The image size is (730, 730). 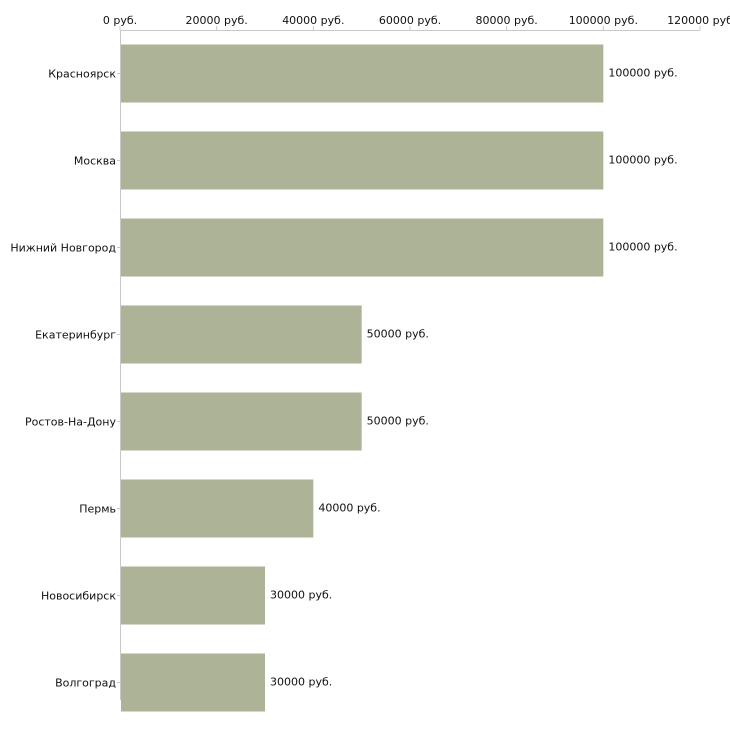 I want to click on category-label: Новосибирск, so click(x=78, y=596).